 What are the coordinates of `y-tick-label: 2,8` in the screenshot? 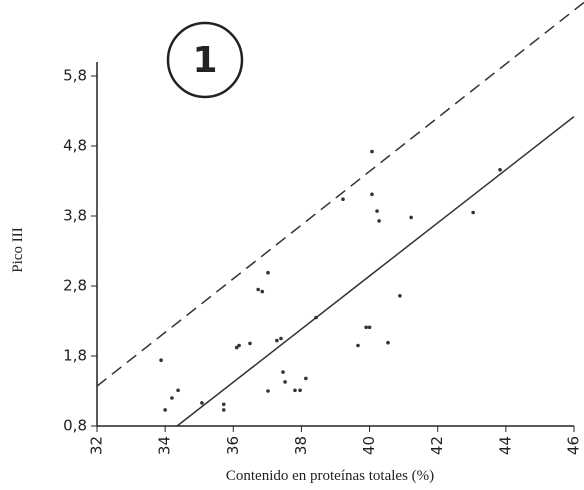 It's located at (75, 286).